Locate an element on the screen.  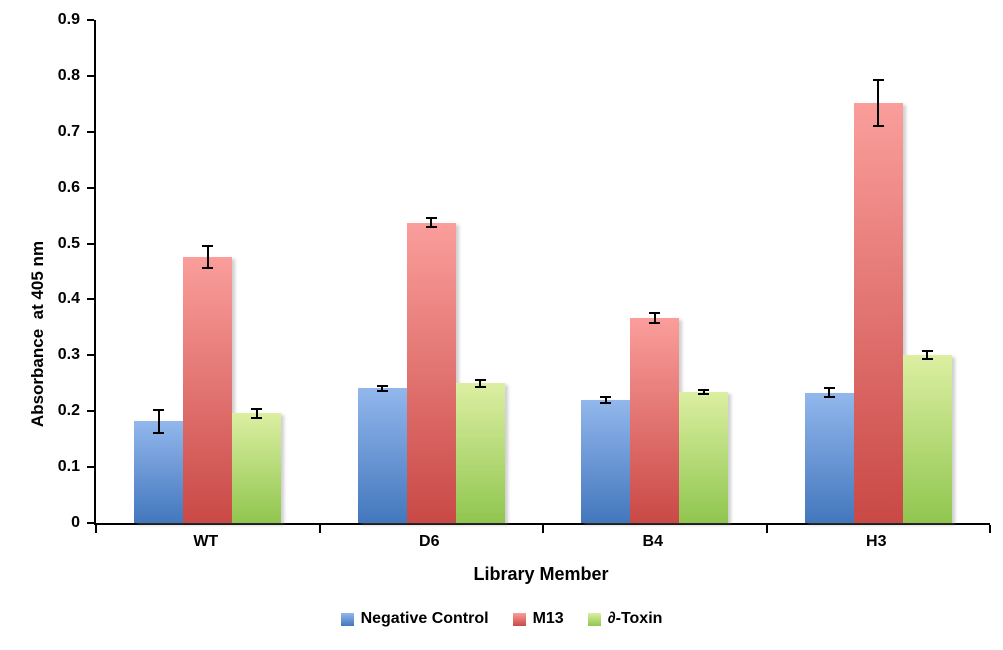
y-tick-label: 0.3 is located at coordinates (68, 355).